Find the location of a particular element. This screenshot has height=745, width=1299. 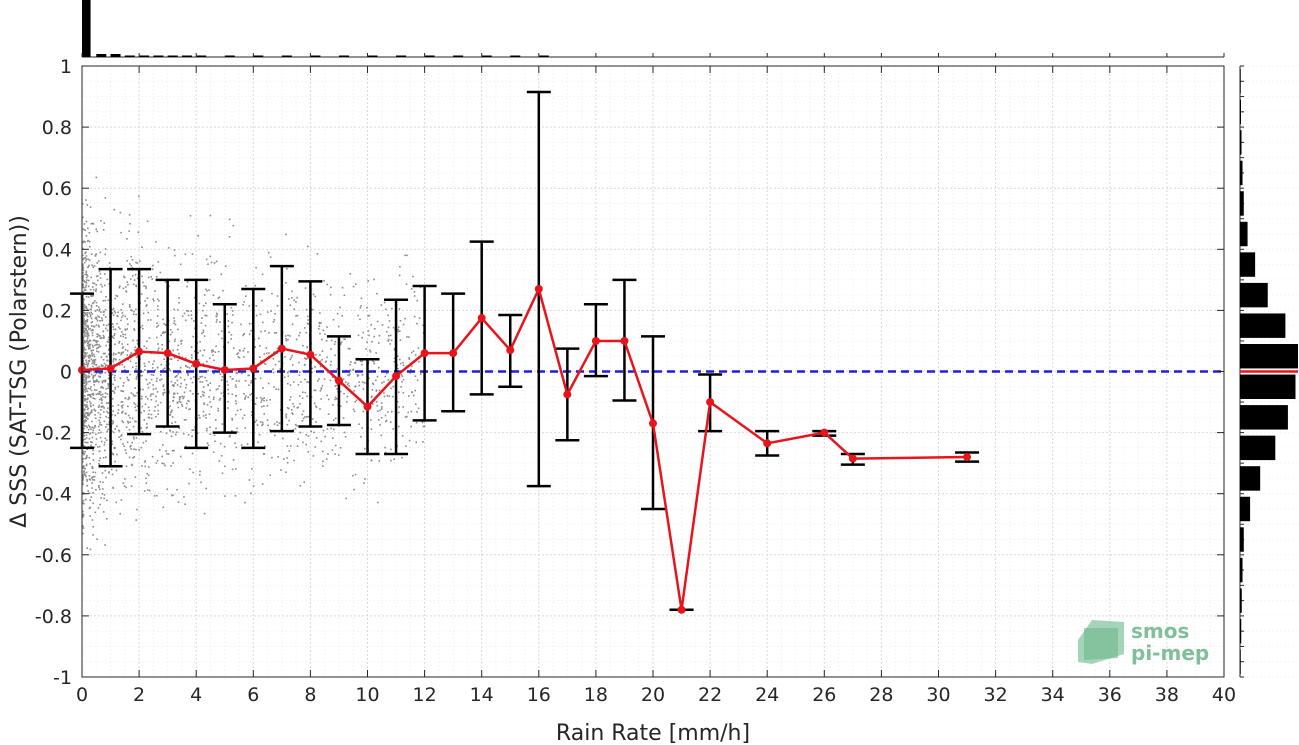

top-hist-bar is located at coordinates (201, 56).